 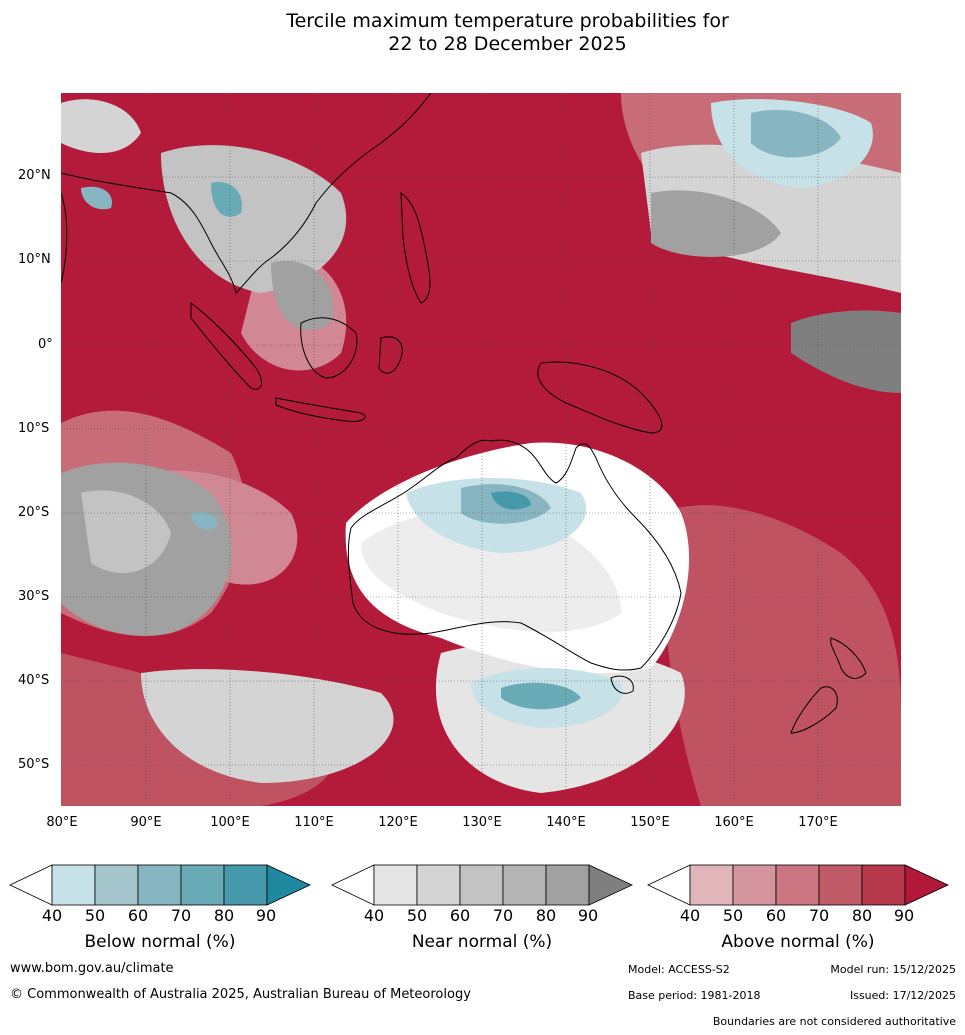 I want to click on lon-label-160e: 160°E, so click(x=734, y=822).